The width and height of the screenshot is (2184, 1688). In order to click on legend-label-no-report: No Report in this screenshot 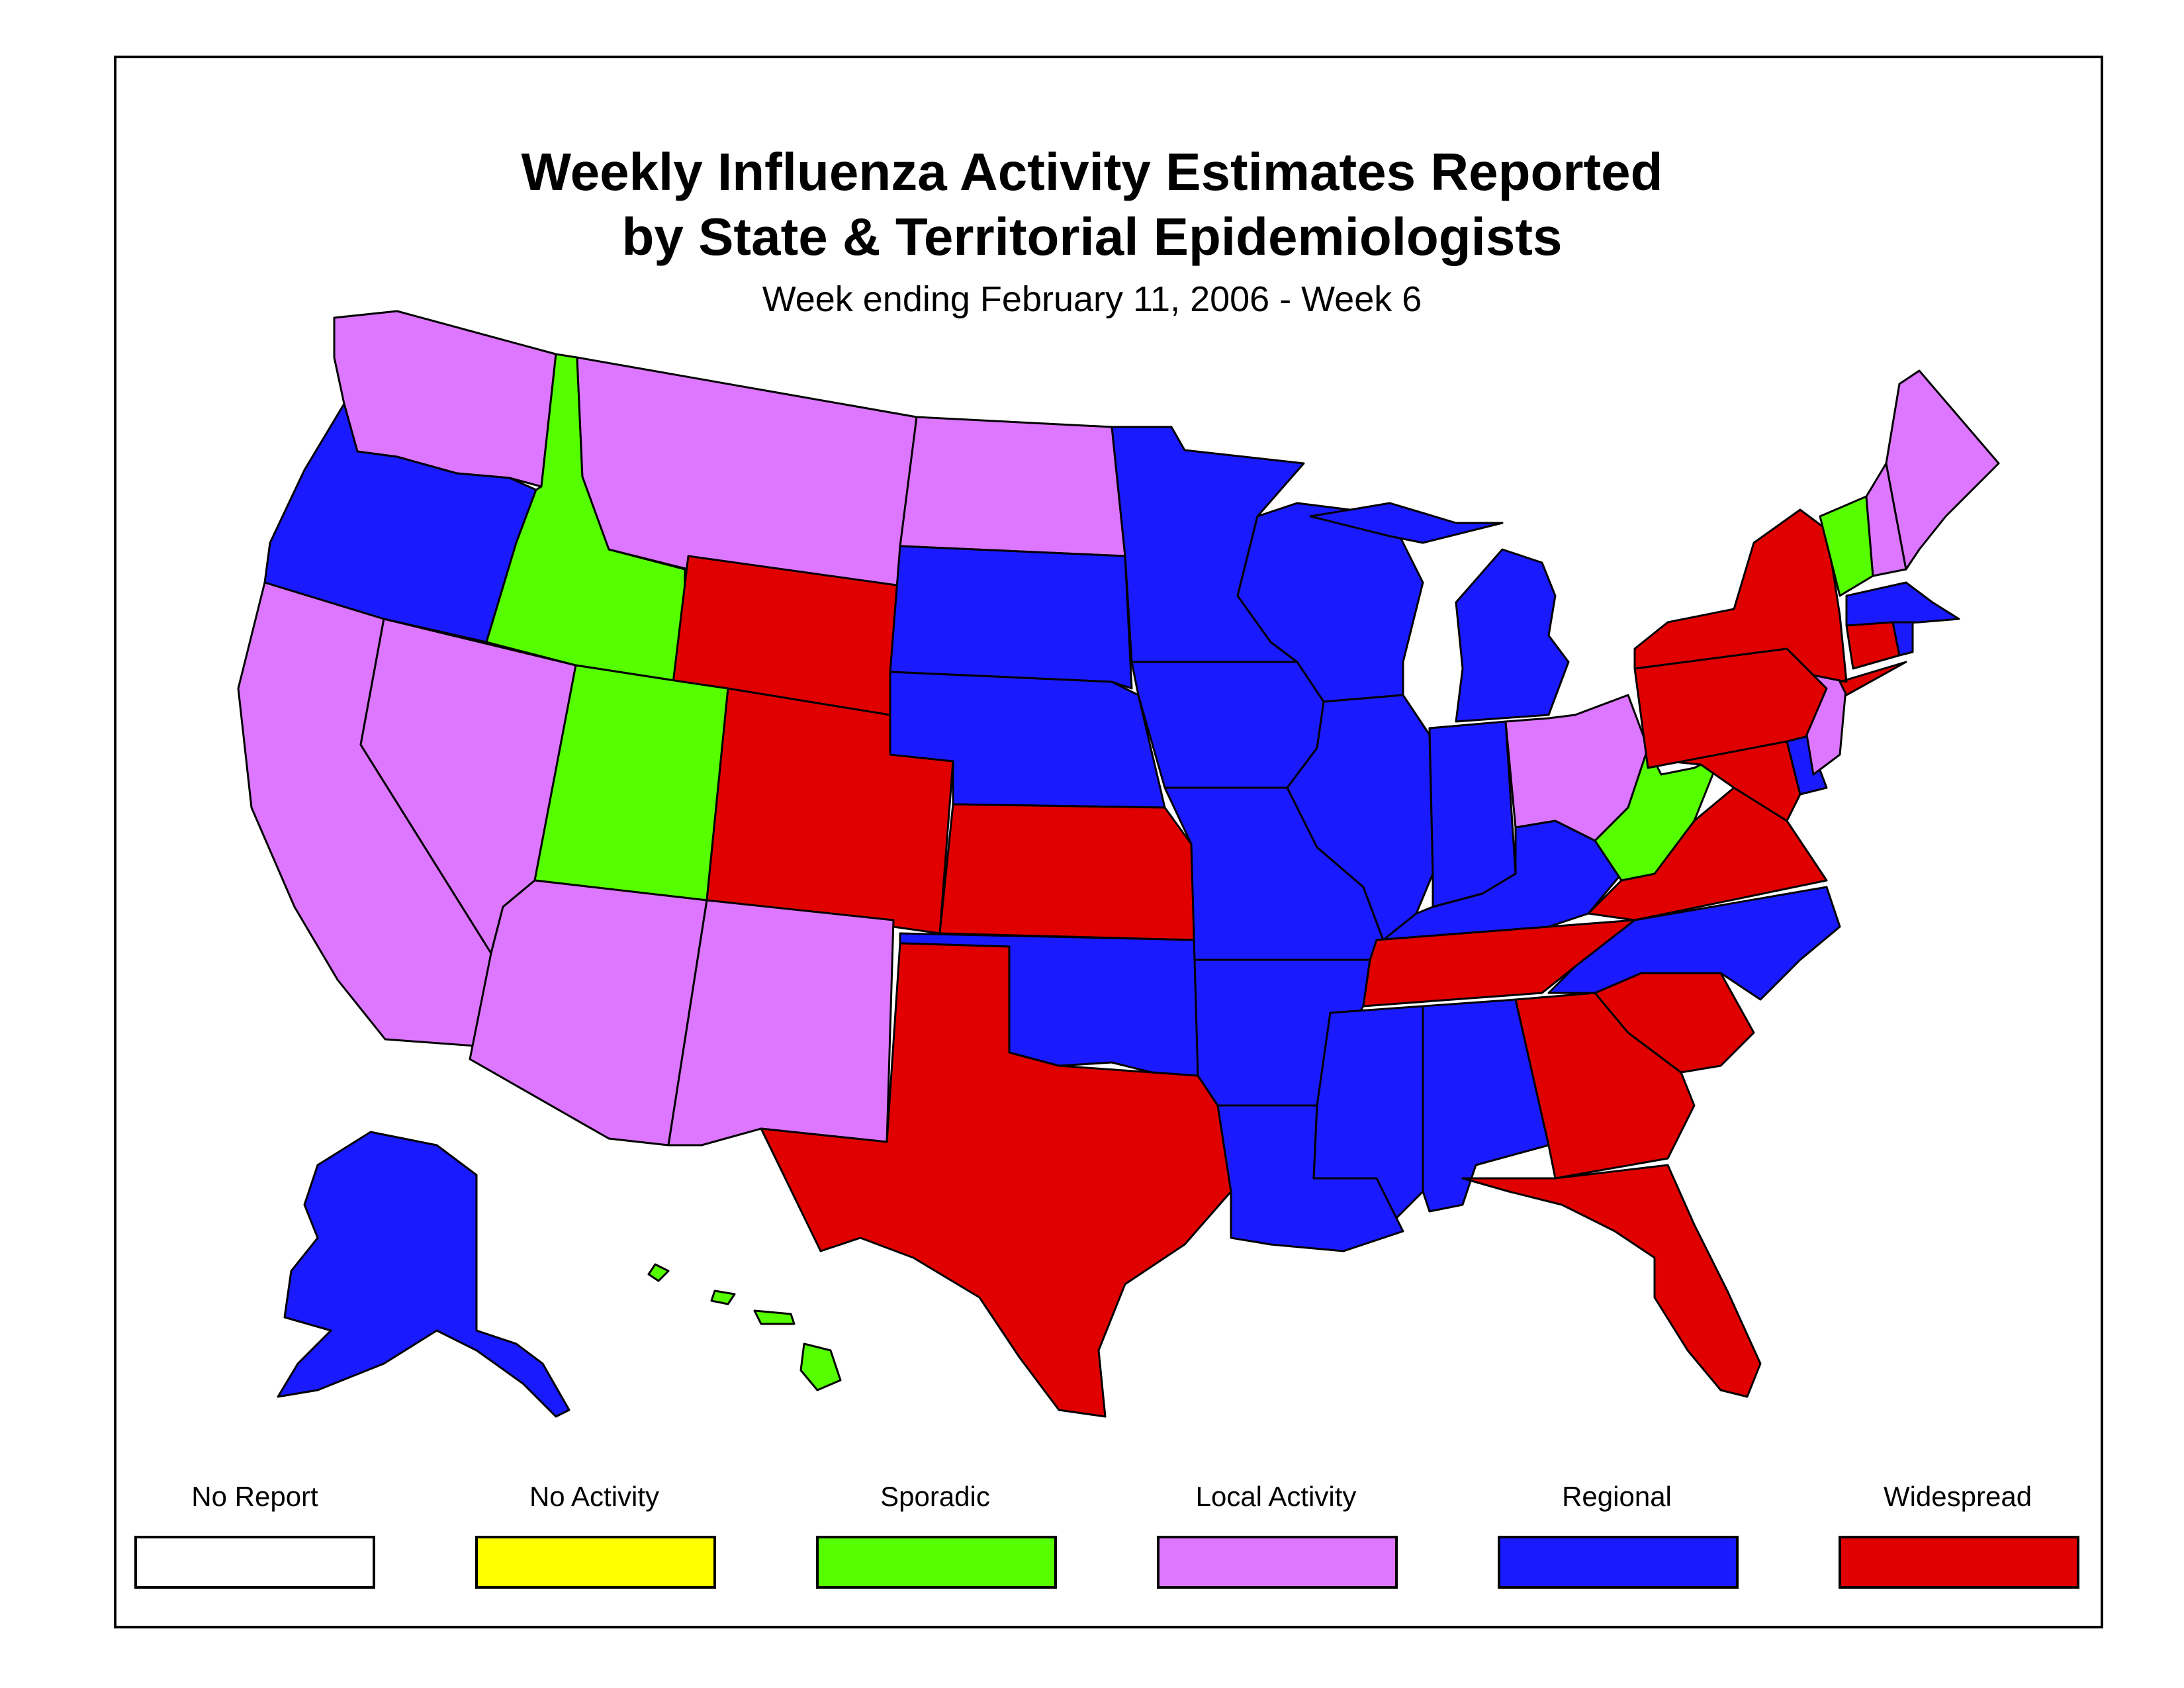, I will do `click(255, 1496)`.